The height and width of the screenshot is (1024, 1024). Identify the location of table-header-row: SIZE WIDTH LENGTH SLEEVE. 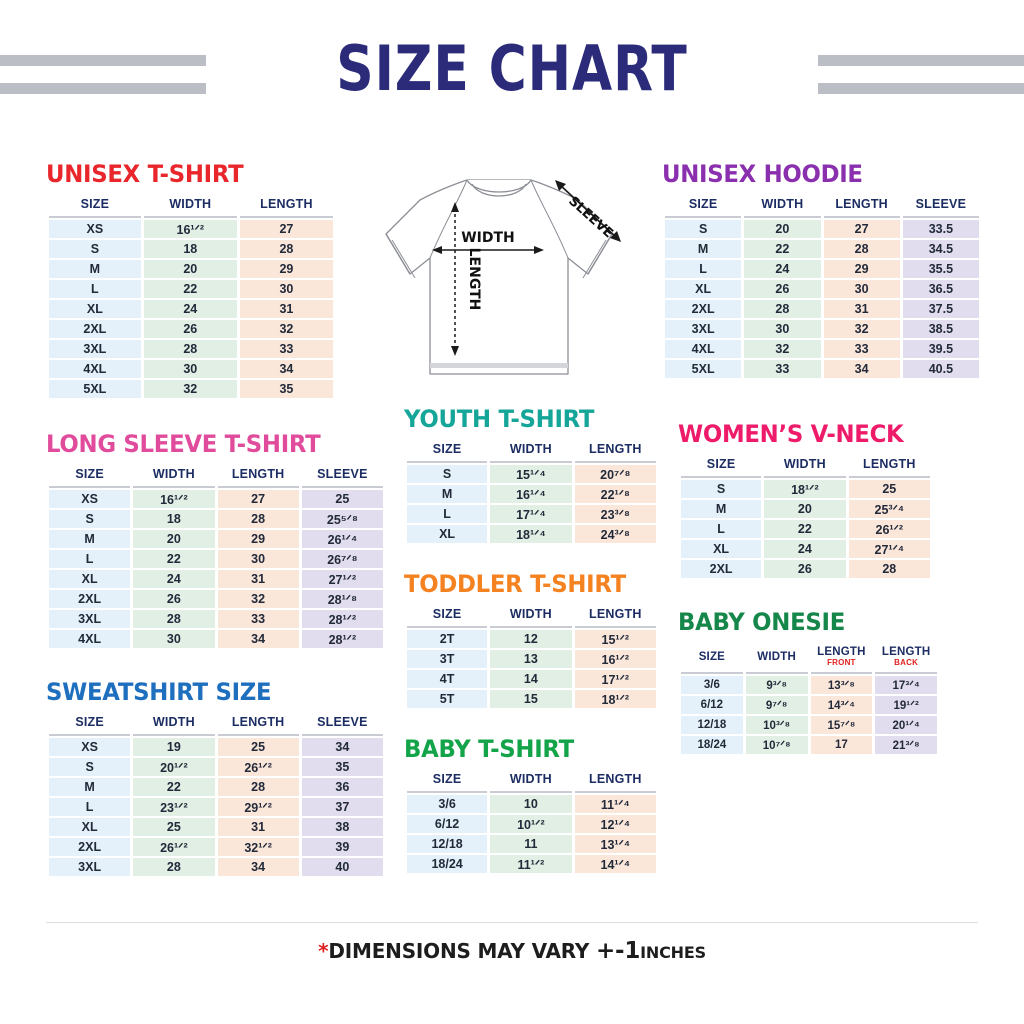
(822, 207).